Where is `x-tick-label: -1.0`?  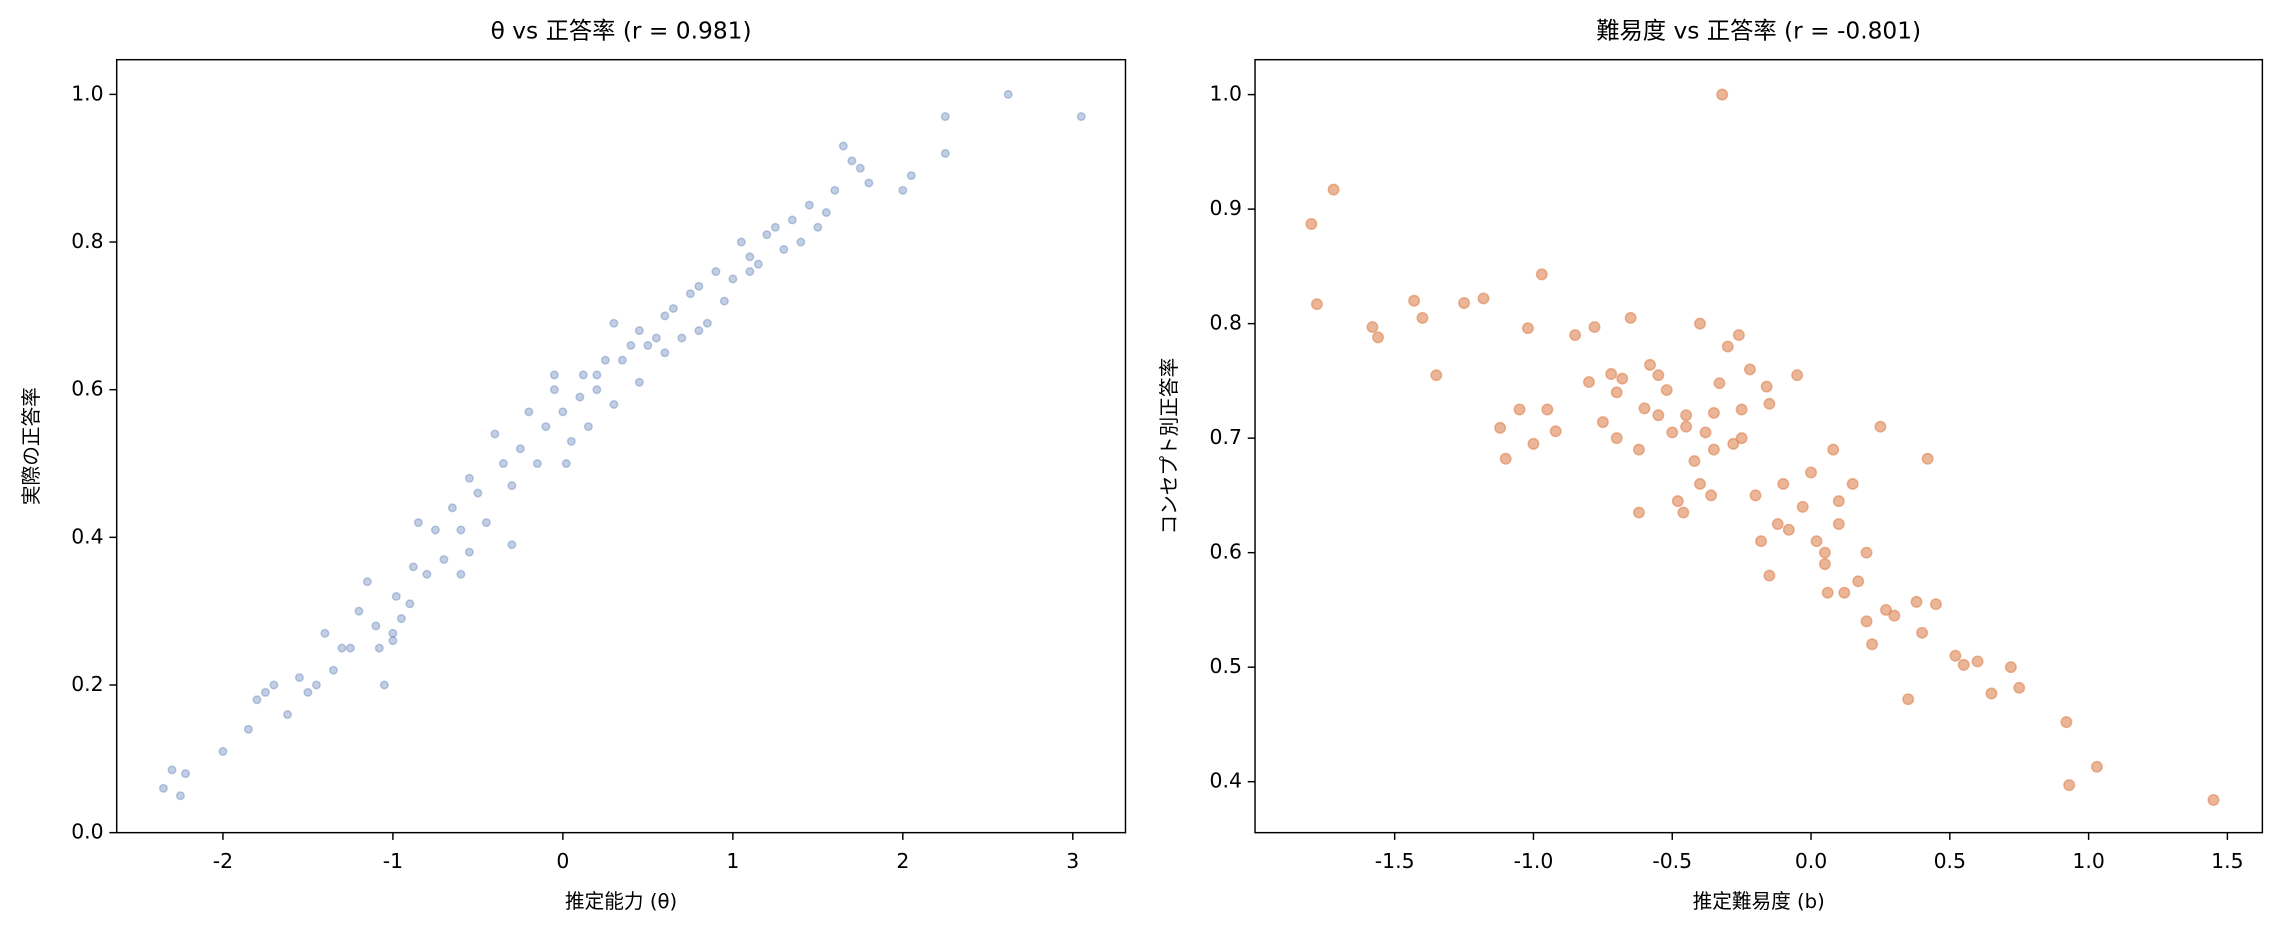
x-tick-label: -1.0 is located at coordinates (1534, 861).